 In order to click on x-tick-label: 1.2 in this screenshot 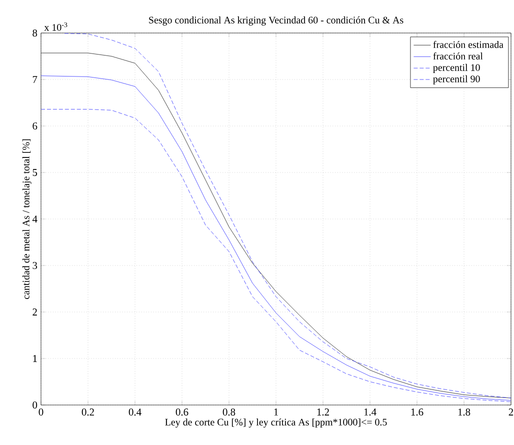, I will do `click(323, 412)`.